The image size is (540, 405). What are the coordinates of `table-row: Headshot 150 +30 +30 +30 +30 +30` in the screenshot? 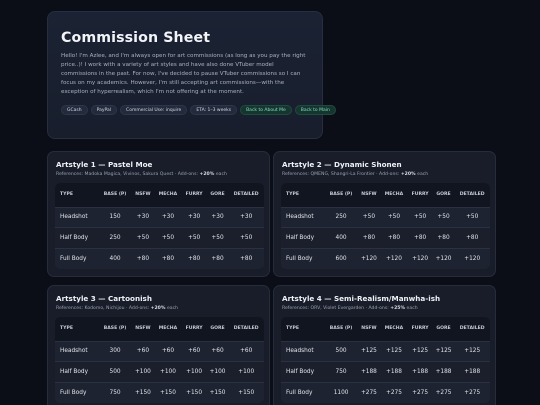 It's located at (159, 217).